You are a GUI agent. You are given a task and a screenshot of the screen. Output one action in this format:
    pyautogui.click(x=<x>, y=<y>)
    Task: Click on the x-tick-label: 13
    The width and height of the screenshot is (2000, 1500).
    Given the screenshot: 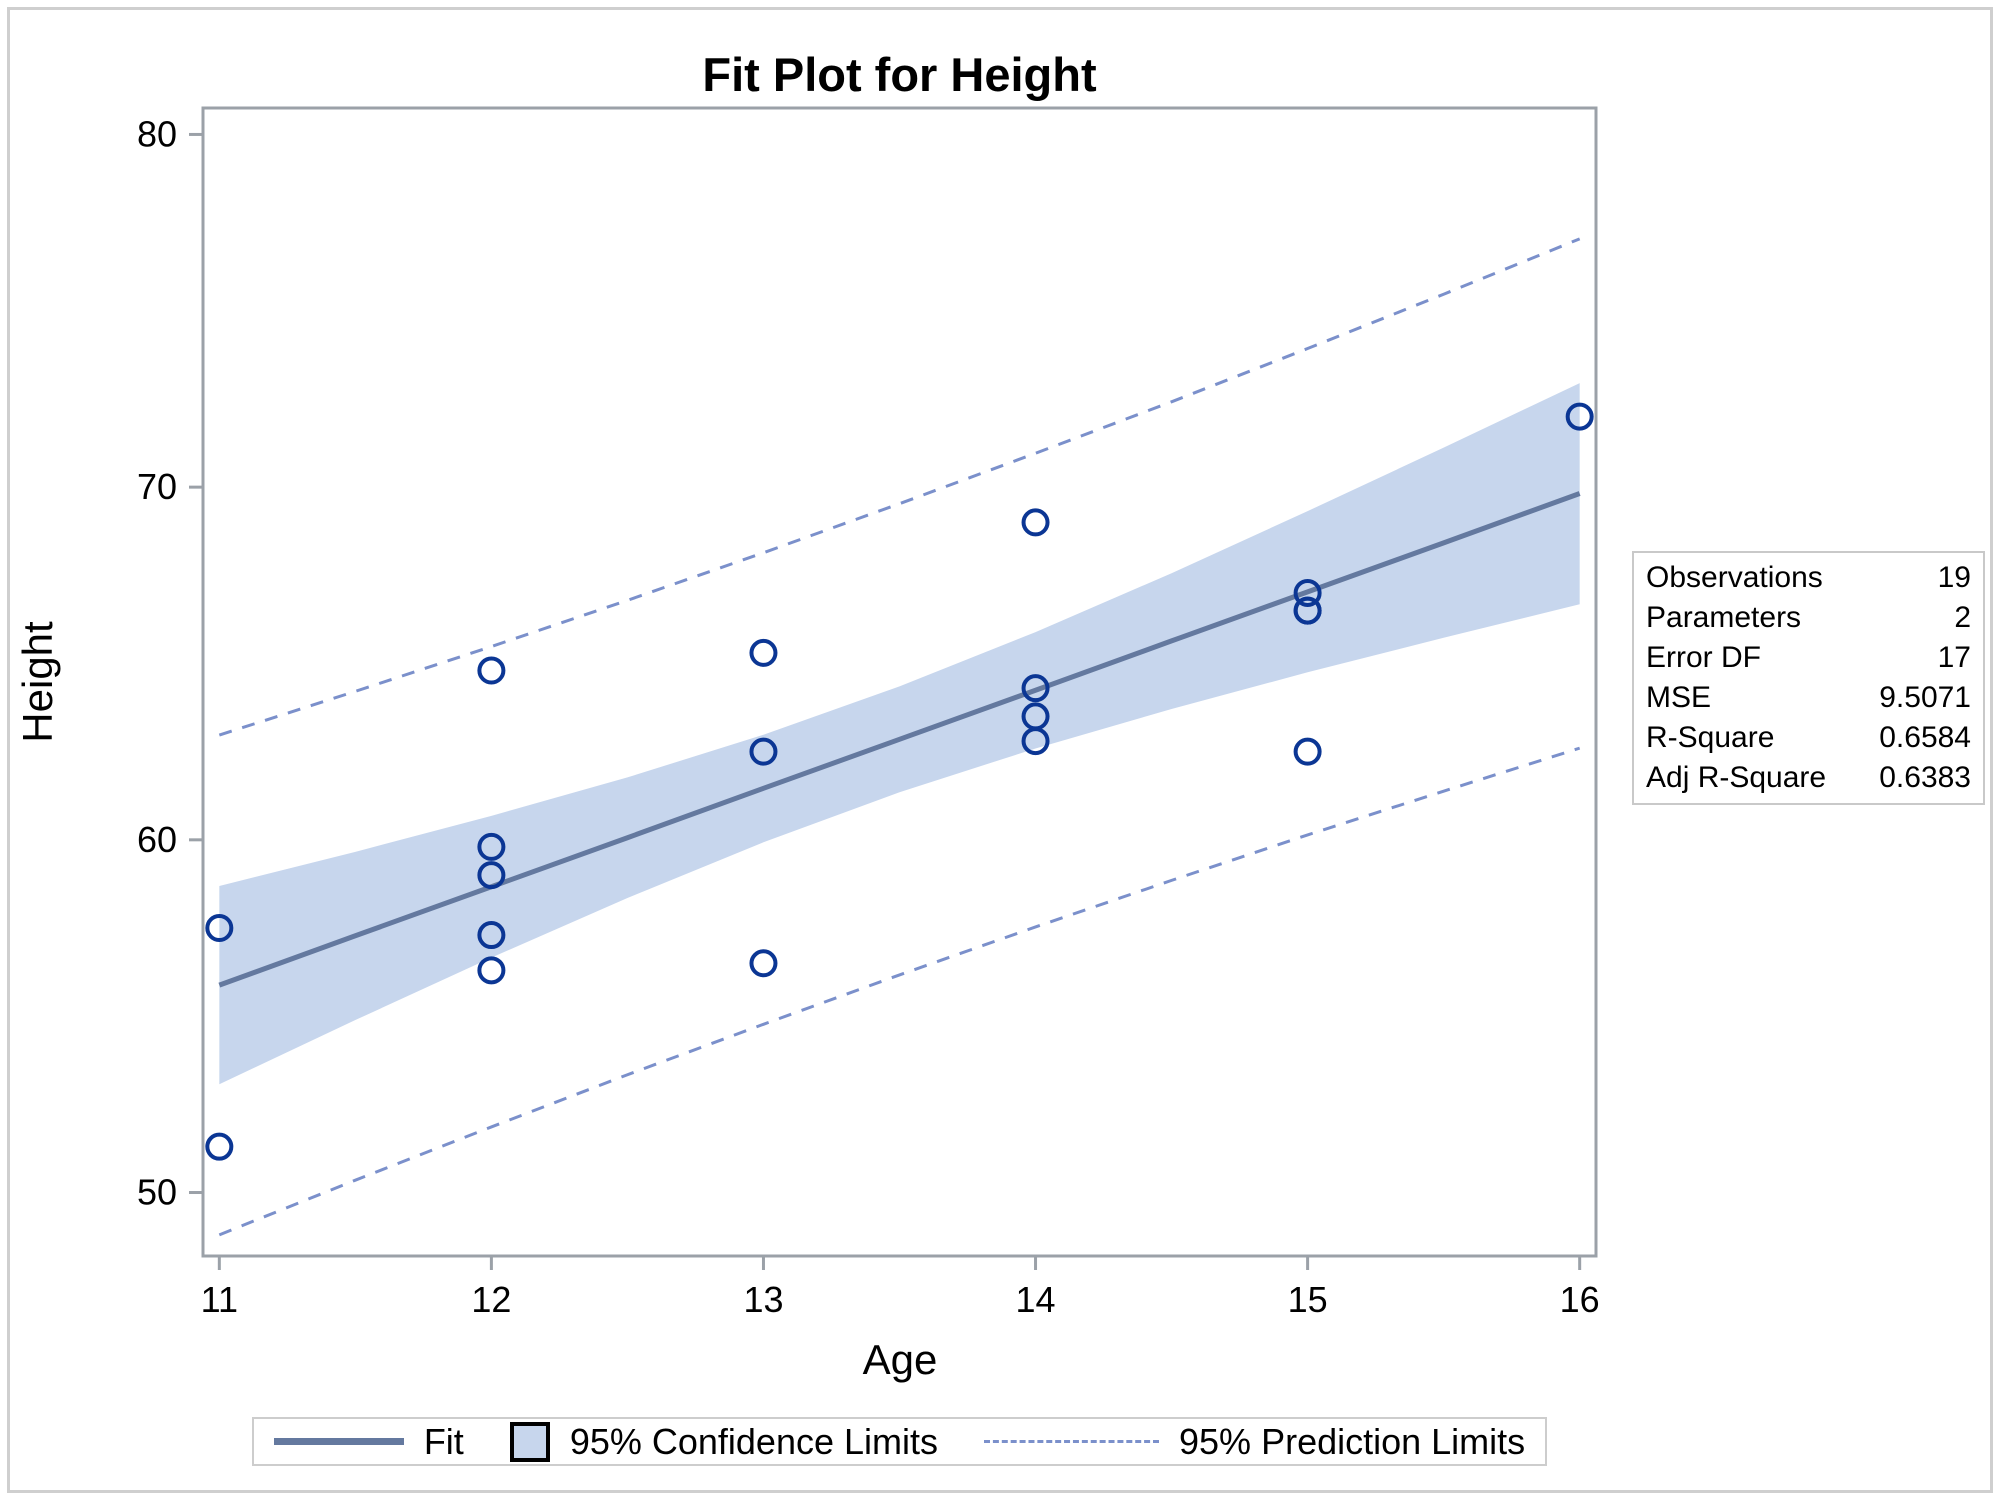 What is the action you would take?
    pyautogui.click(x=763, y=1299)
    